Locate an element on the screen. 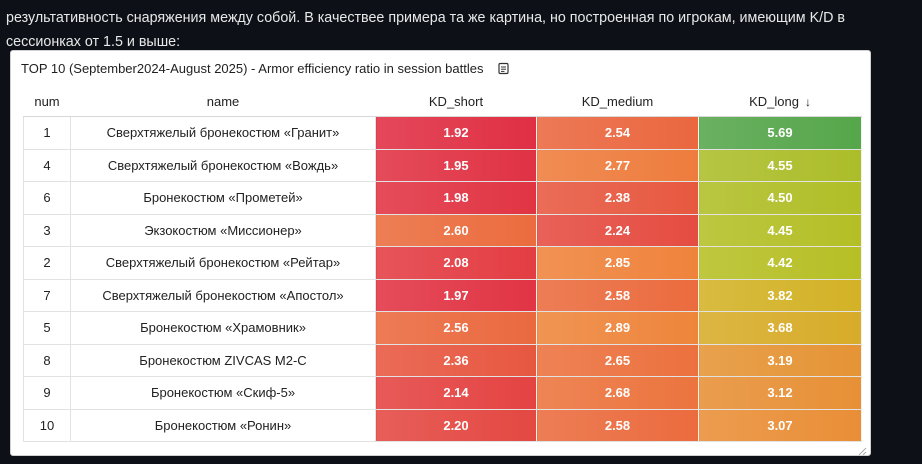  cell-kd-medium: 2.77 is located at coordinates (617, 165).